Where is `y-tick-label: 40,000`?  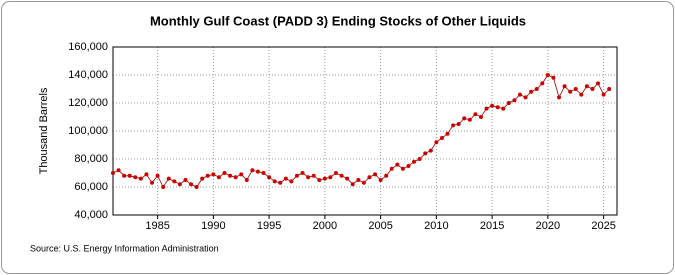
y-tick-label: 40,000 is located at coordinates (91, 215).